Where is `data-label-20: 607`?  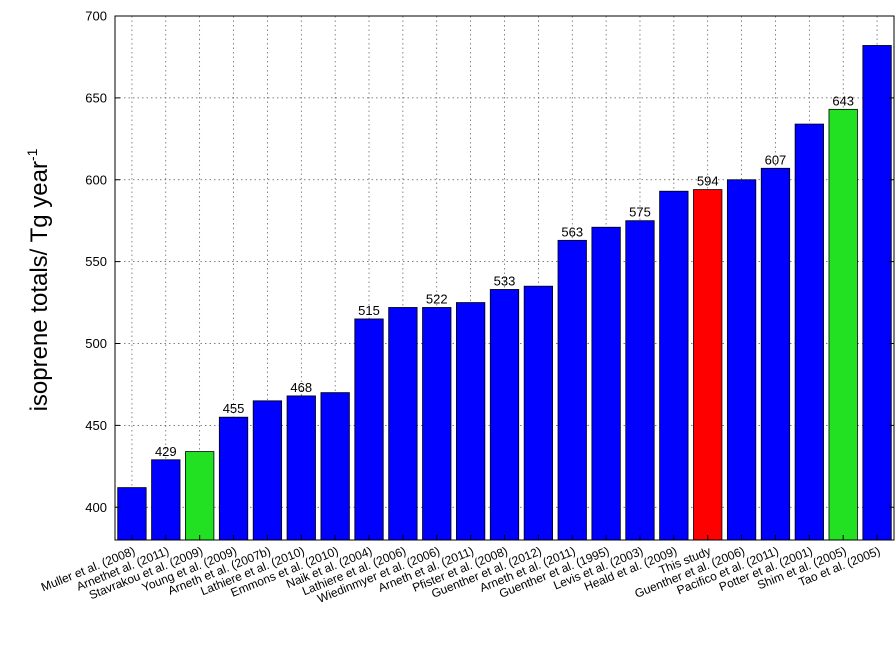 data-label-20: 607 is located at coordinates (776, 159).